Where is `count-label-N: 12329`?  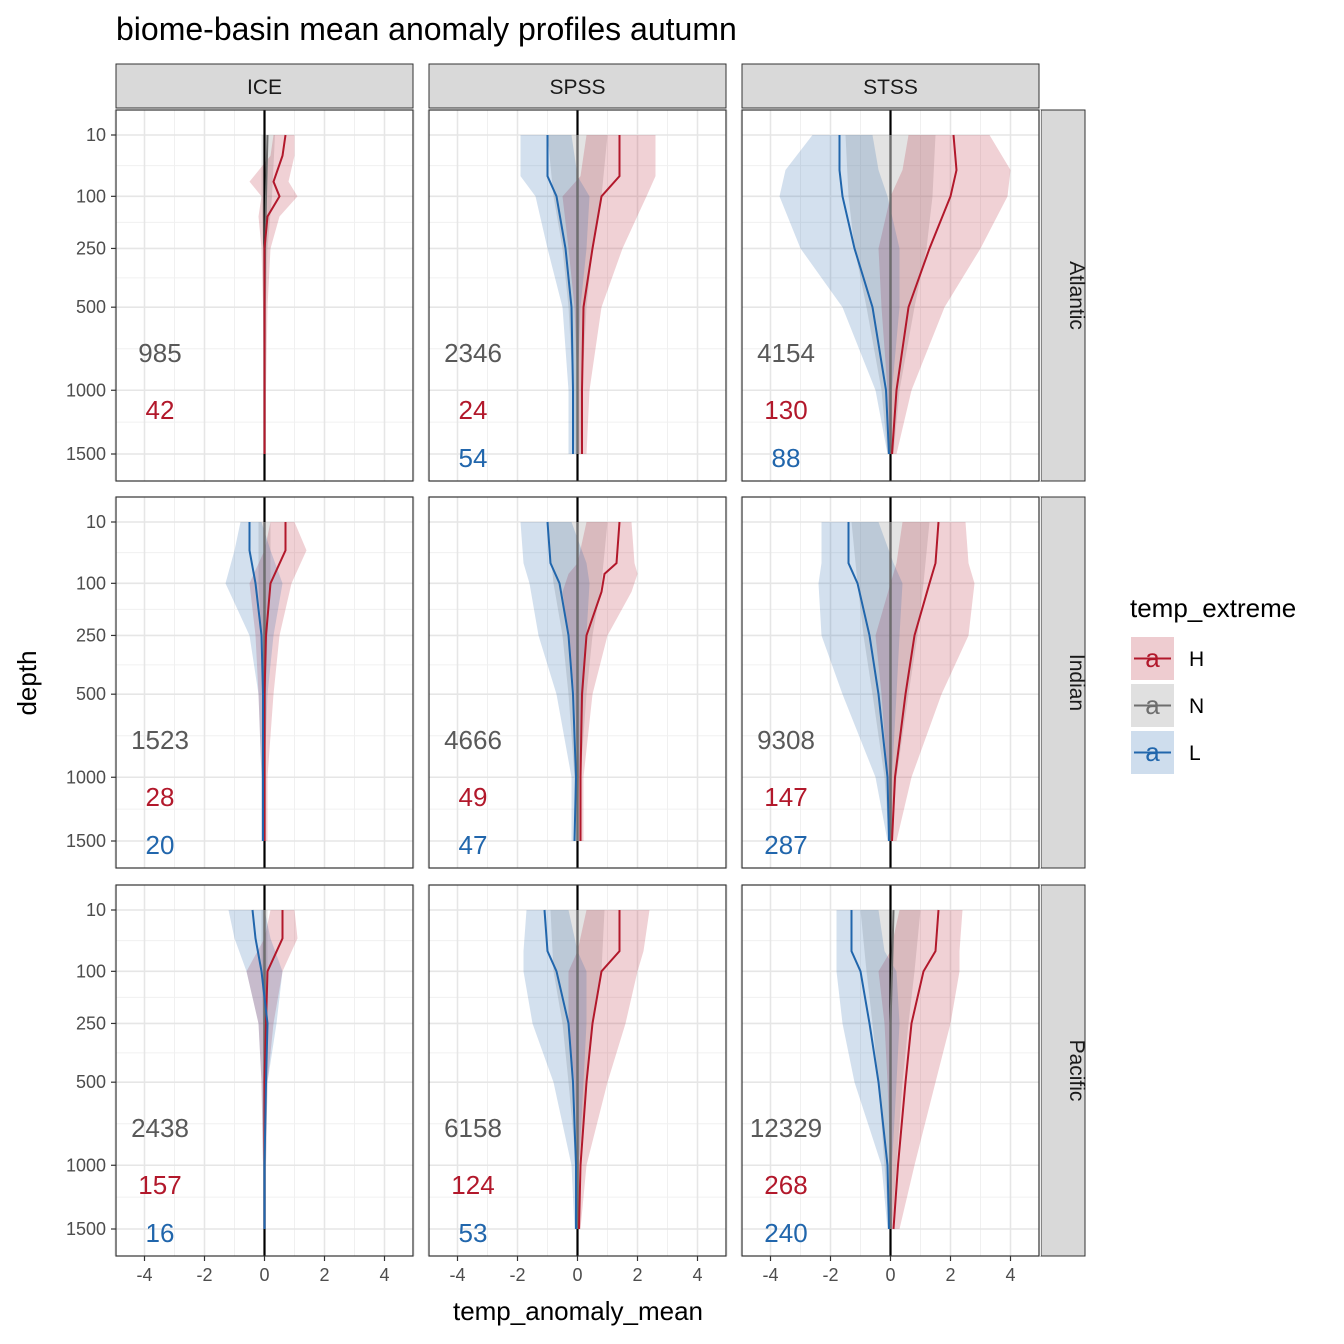 count-label-N: 12329 is located at coordinates (786, 1128).